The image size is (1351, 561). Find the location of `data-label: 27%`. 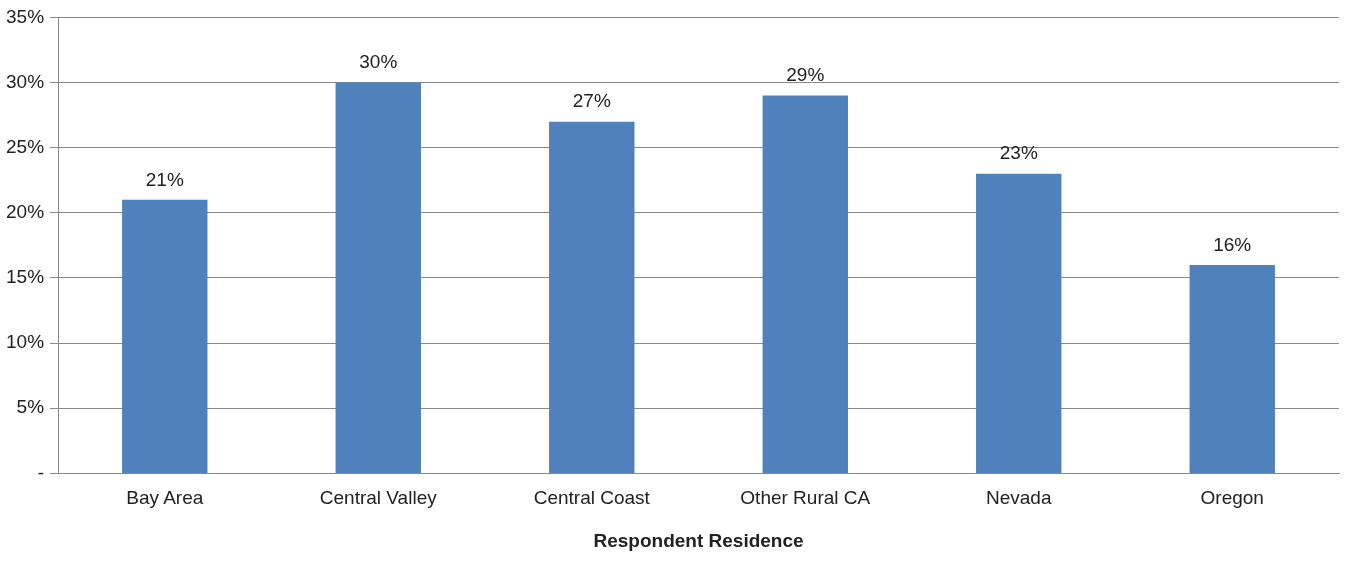

data-label: 27% is located at coordinates (591, 101).